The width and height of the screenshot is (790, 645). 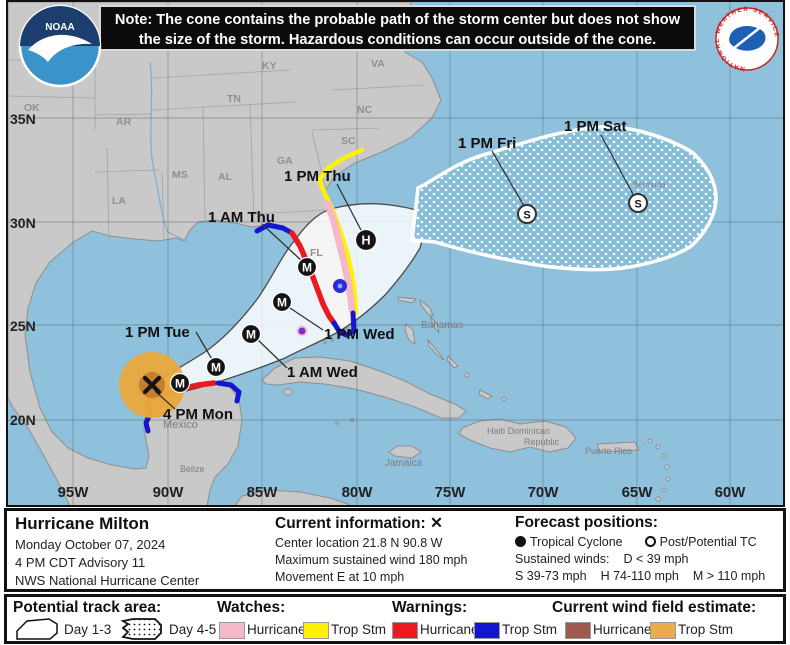 What do you see at coordinates (251, 607) in the screenshot?
I see `watches-title: Watches:` at bounding box center [251, 607].